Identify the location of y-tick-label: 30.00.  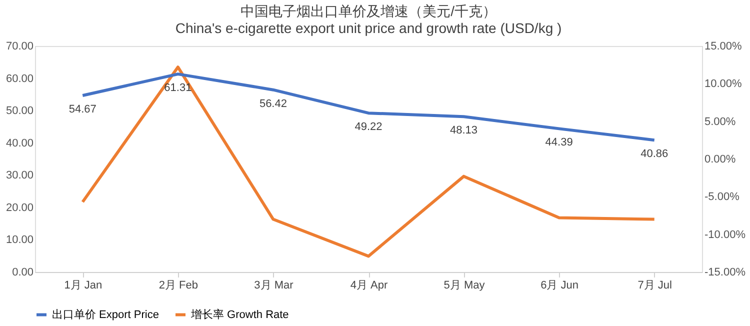
(20, 176).